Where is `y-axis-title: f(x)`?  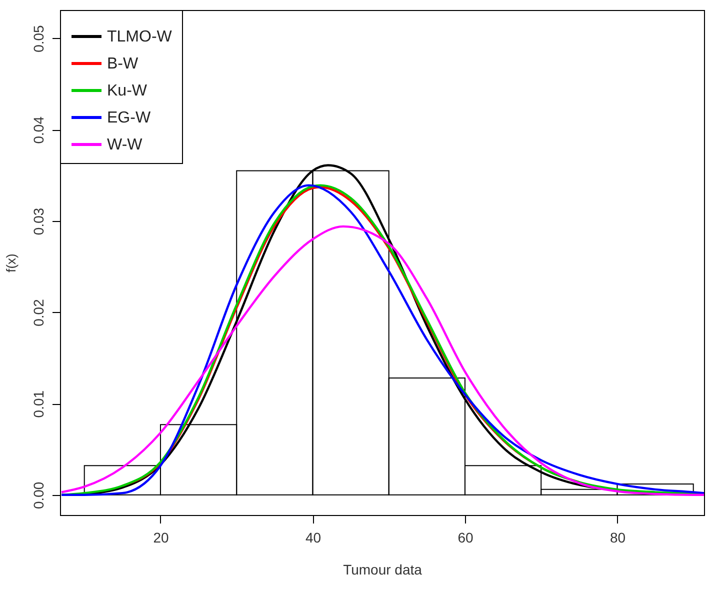
y-axis-title: f(x) is located at coordinates (11, 263).